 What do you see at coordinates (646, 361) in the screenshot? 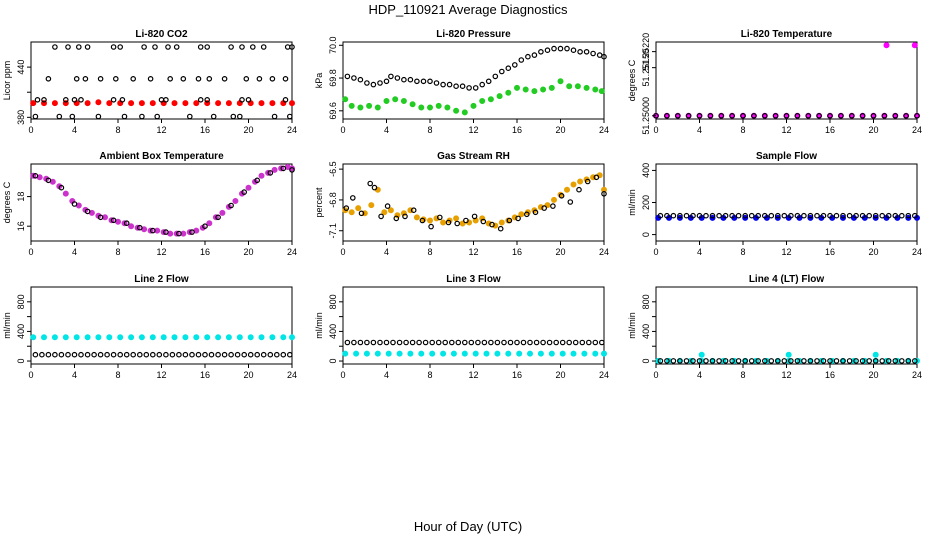
I see `y-tick-label: 0` at bounding box center [646, 361].